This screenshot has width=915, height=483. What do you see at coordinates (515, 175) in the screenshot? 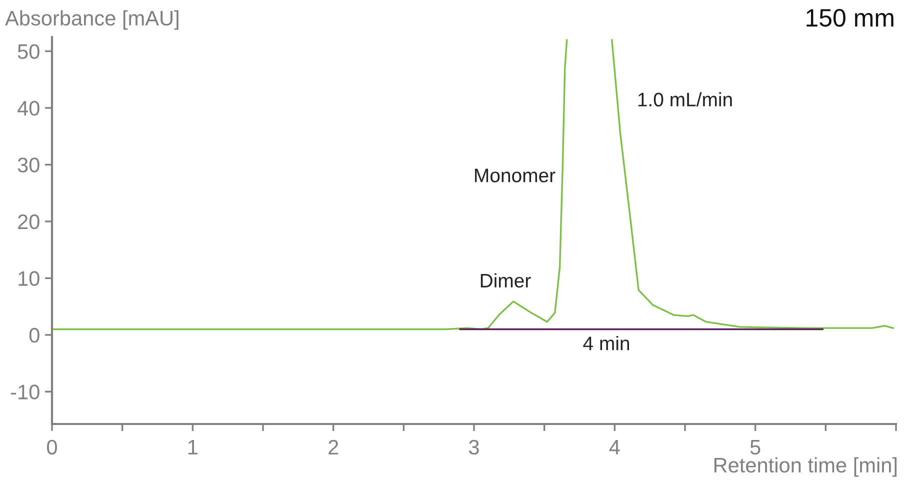
I see `annotation: Monomer` at bounding box center [515, 175].